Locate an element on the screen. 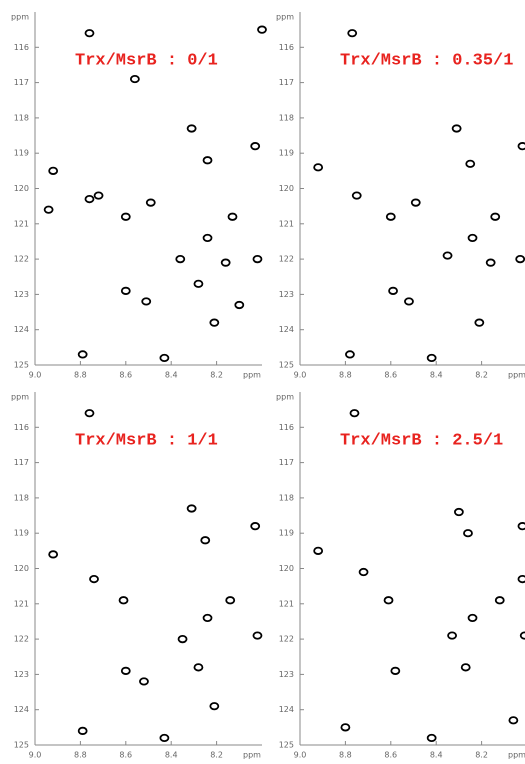  panel-title: Trx/MsrB : 1/1 is located at coordinates (146, 440).